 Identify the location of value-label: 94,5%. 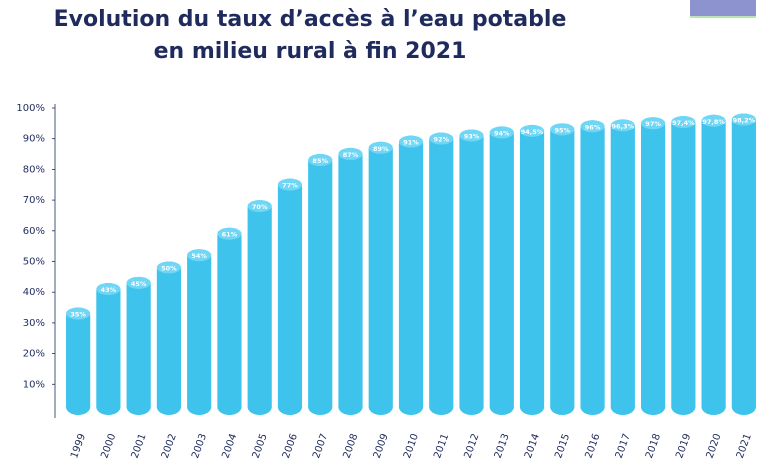
(532, 132).